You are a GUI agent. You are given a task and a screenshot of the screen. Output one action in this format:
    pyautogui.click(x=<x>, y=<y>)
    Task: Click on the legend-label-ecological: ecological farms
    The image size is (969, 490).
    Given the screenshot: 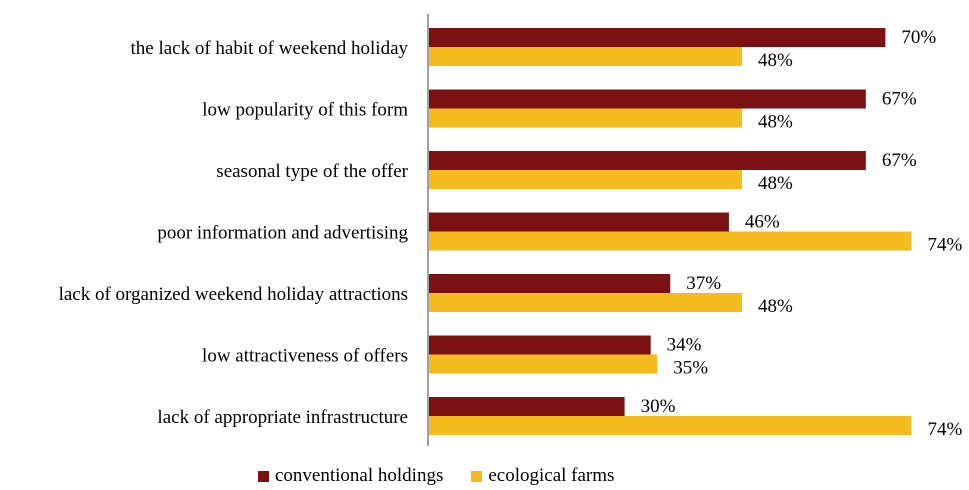 What is the action you would take?
    pyautogui.click(x=551, y=475)
    